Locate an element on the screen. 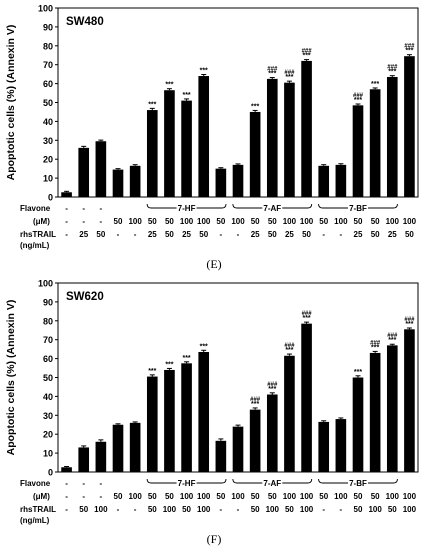  y-tick-label: 60 is located at coordinates (48, 359).